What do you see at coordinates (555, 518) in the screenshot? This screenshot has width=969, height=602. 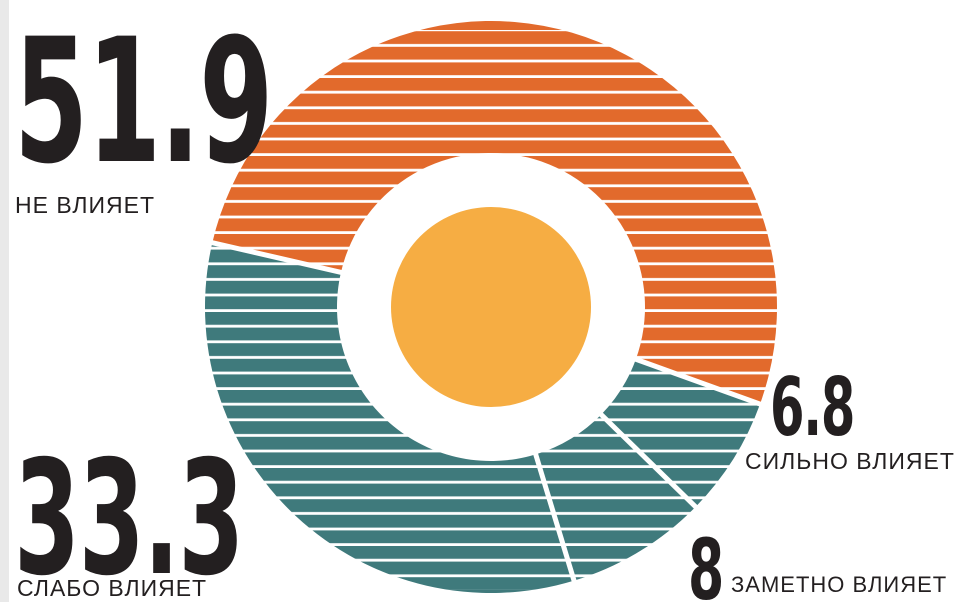 I see `separator-slabo-vliyaet` at bounding box center [555, 518].